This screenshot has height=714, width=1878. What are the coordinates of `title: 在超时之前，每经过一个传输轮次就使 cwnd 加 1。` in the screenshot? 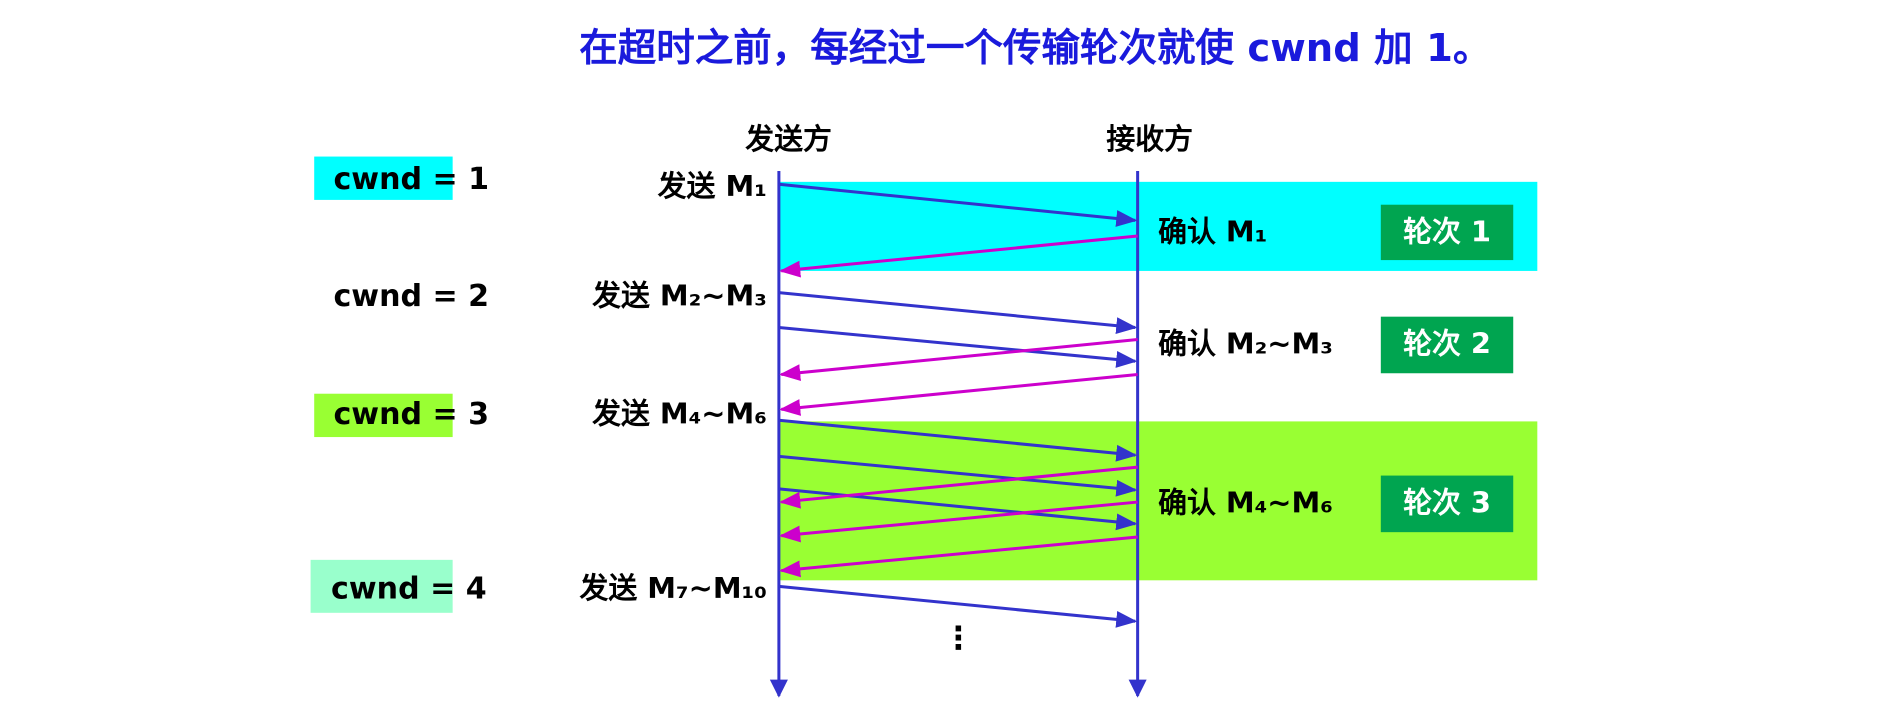 It's located at (1035, 48).